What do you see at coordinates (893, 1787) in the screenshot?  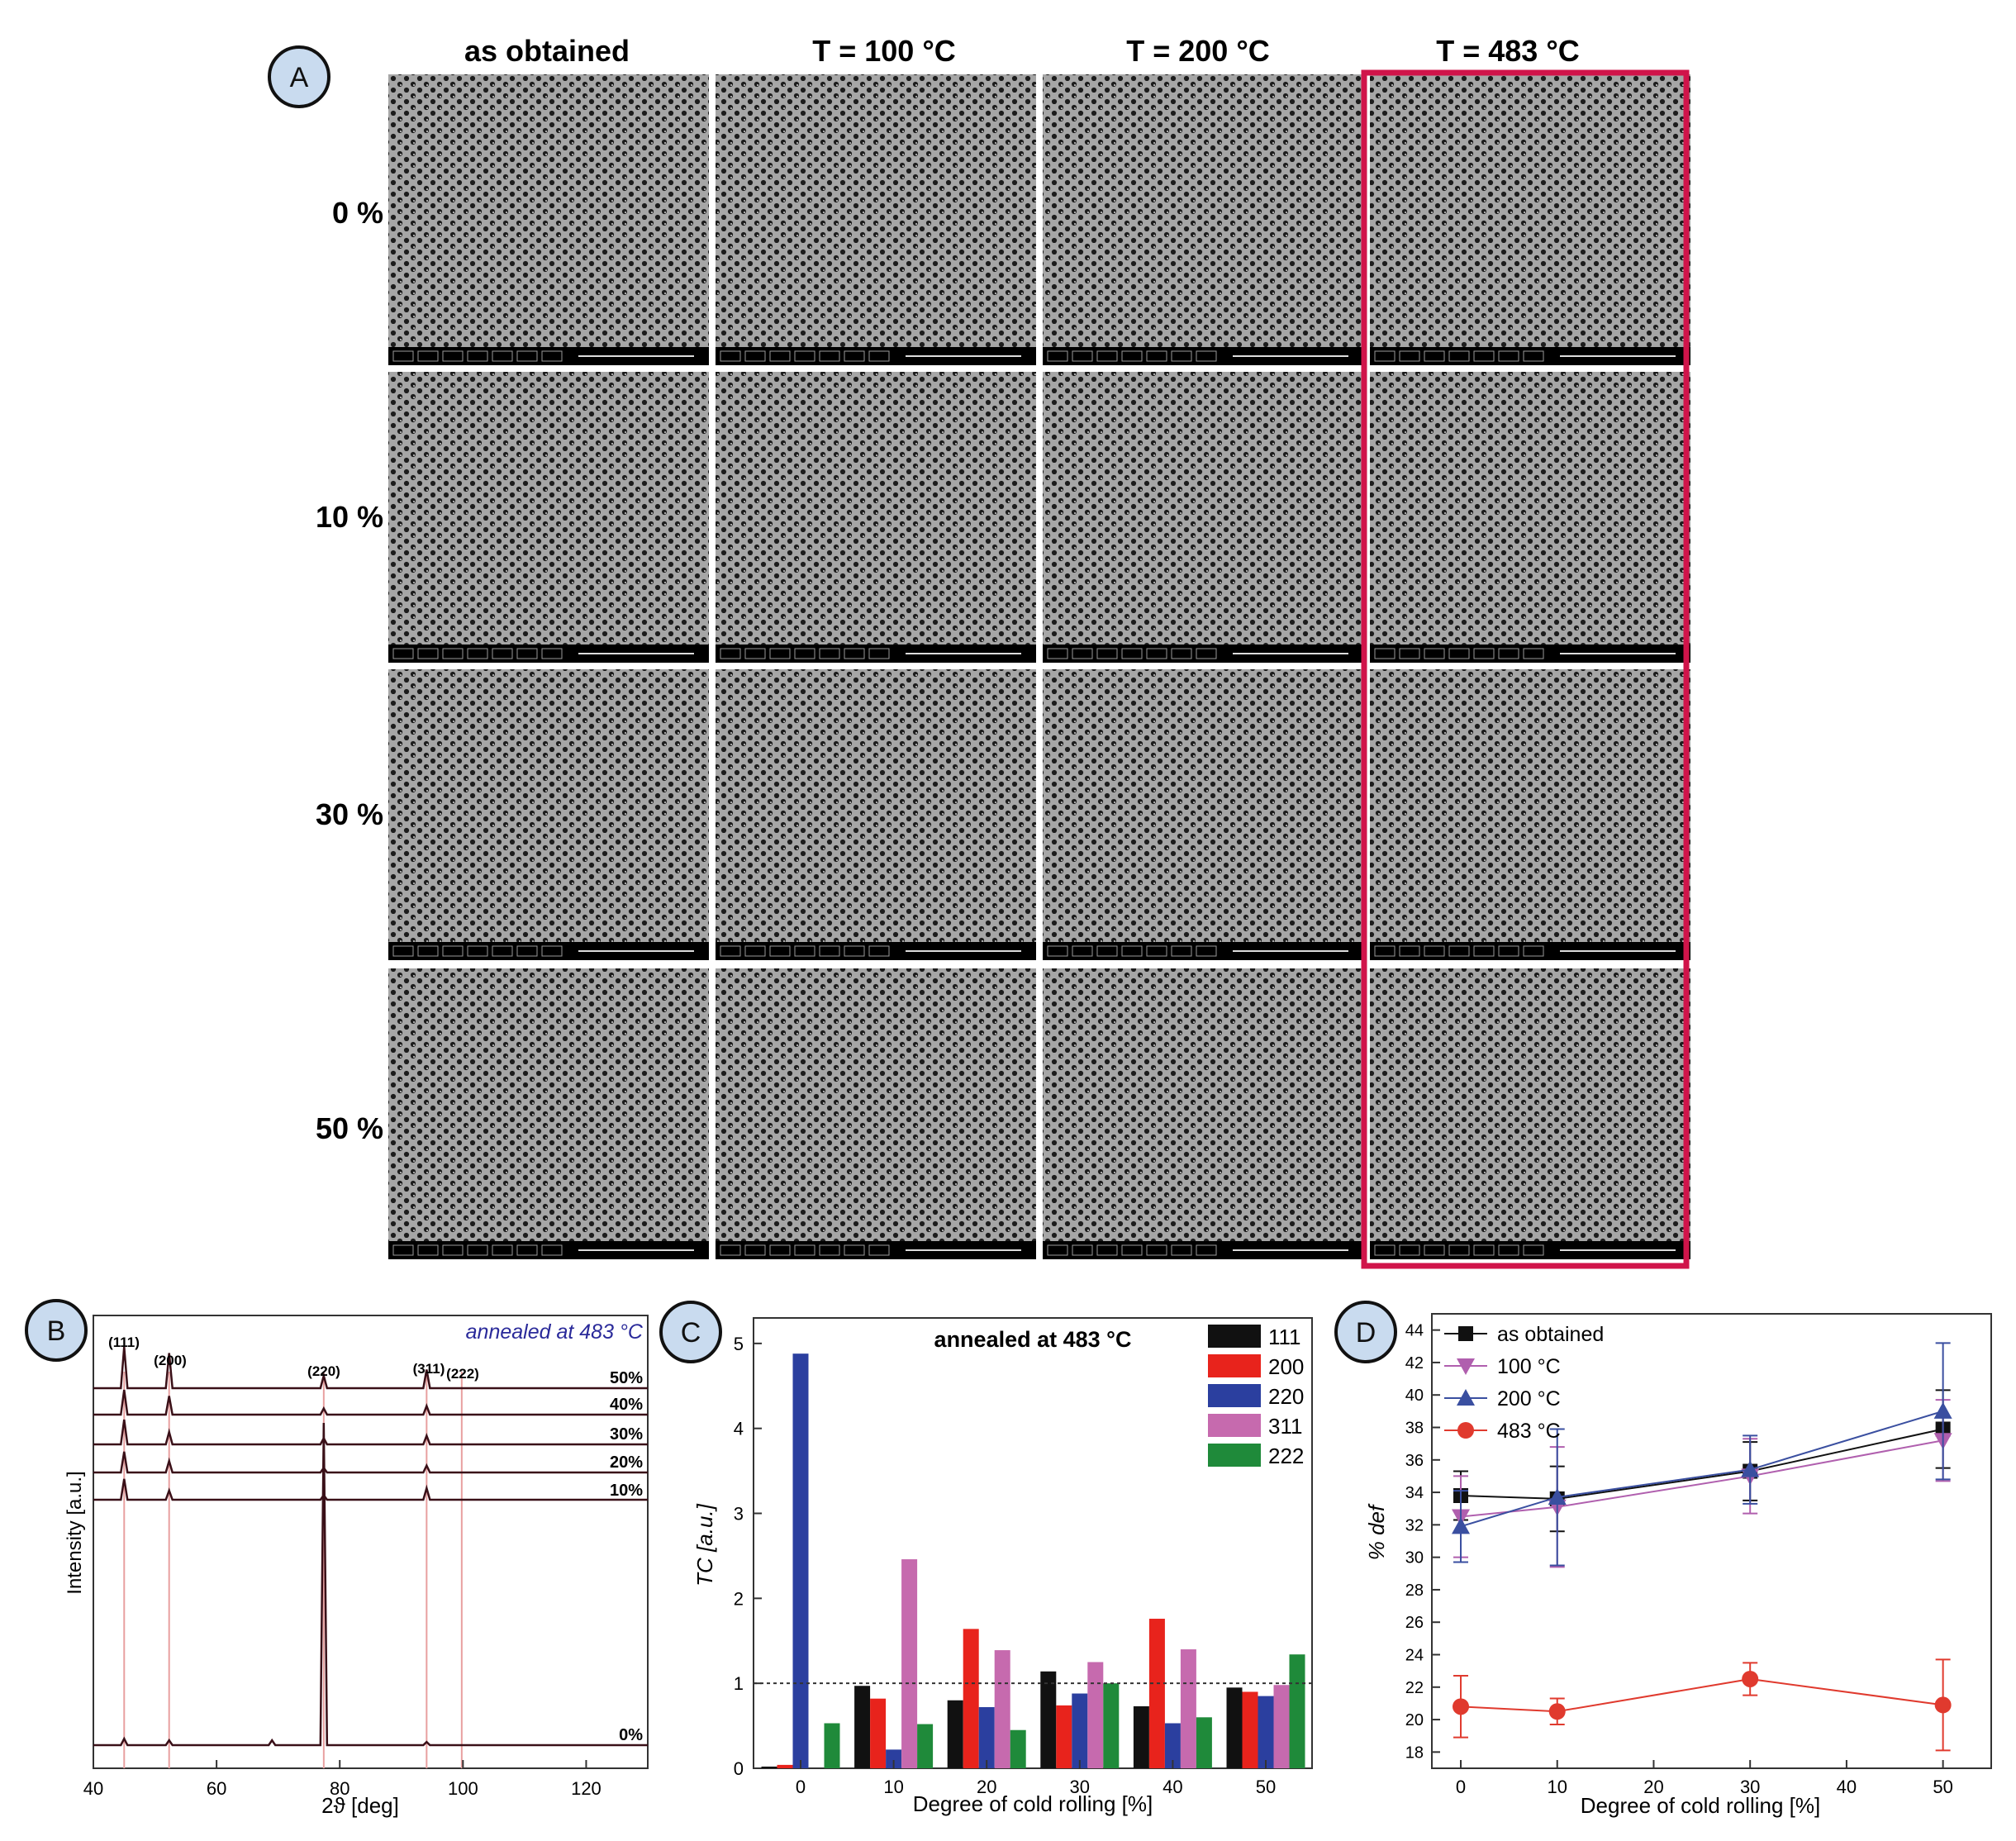 I see `x-tick-label: 10` at bounding box center [893, 1787].